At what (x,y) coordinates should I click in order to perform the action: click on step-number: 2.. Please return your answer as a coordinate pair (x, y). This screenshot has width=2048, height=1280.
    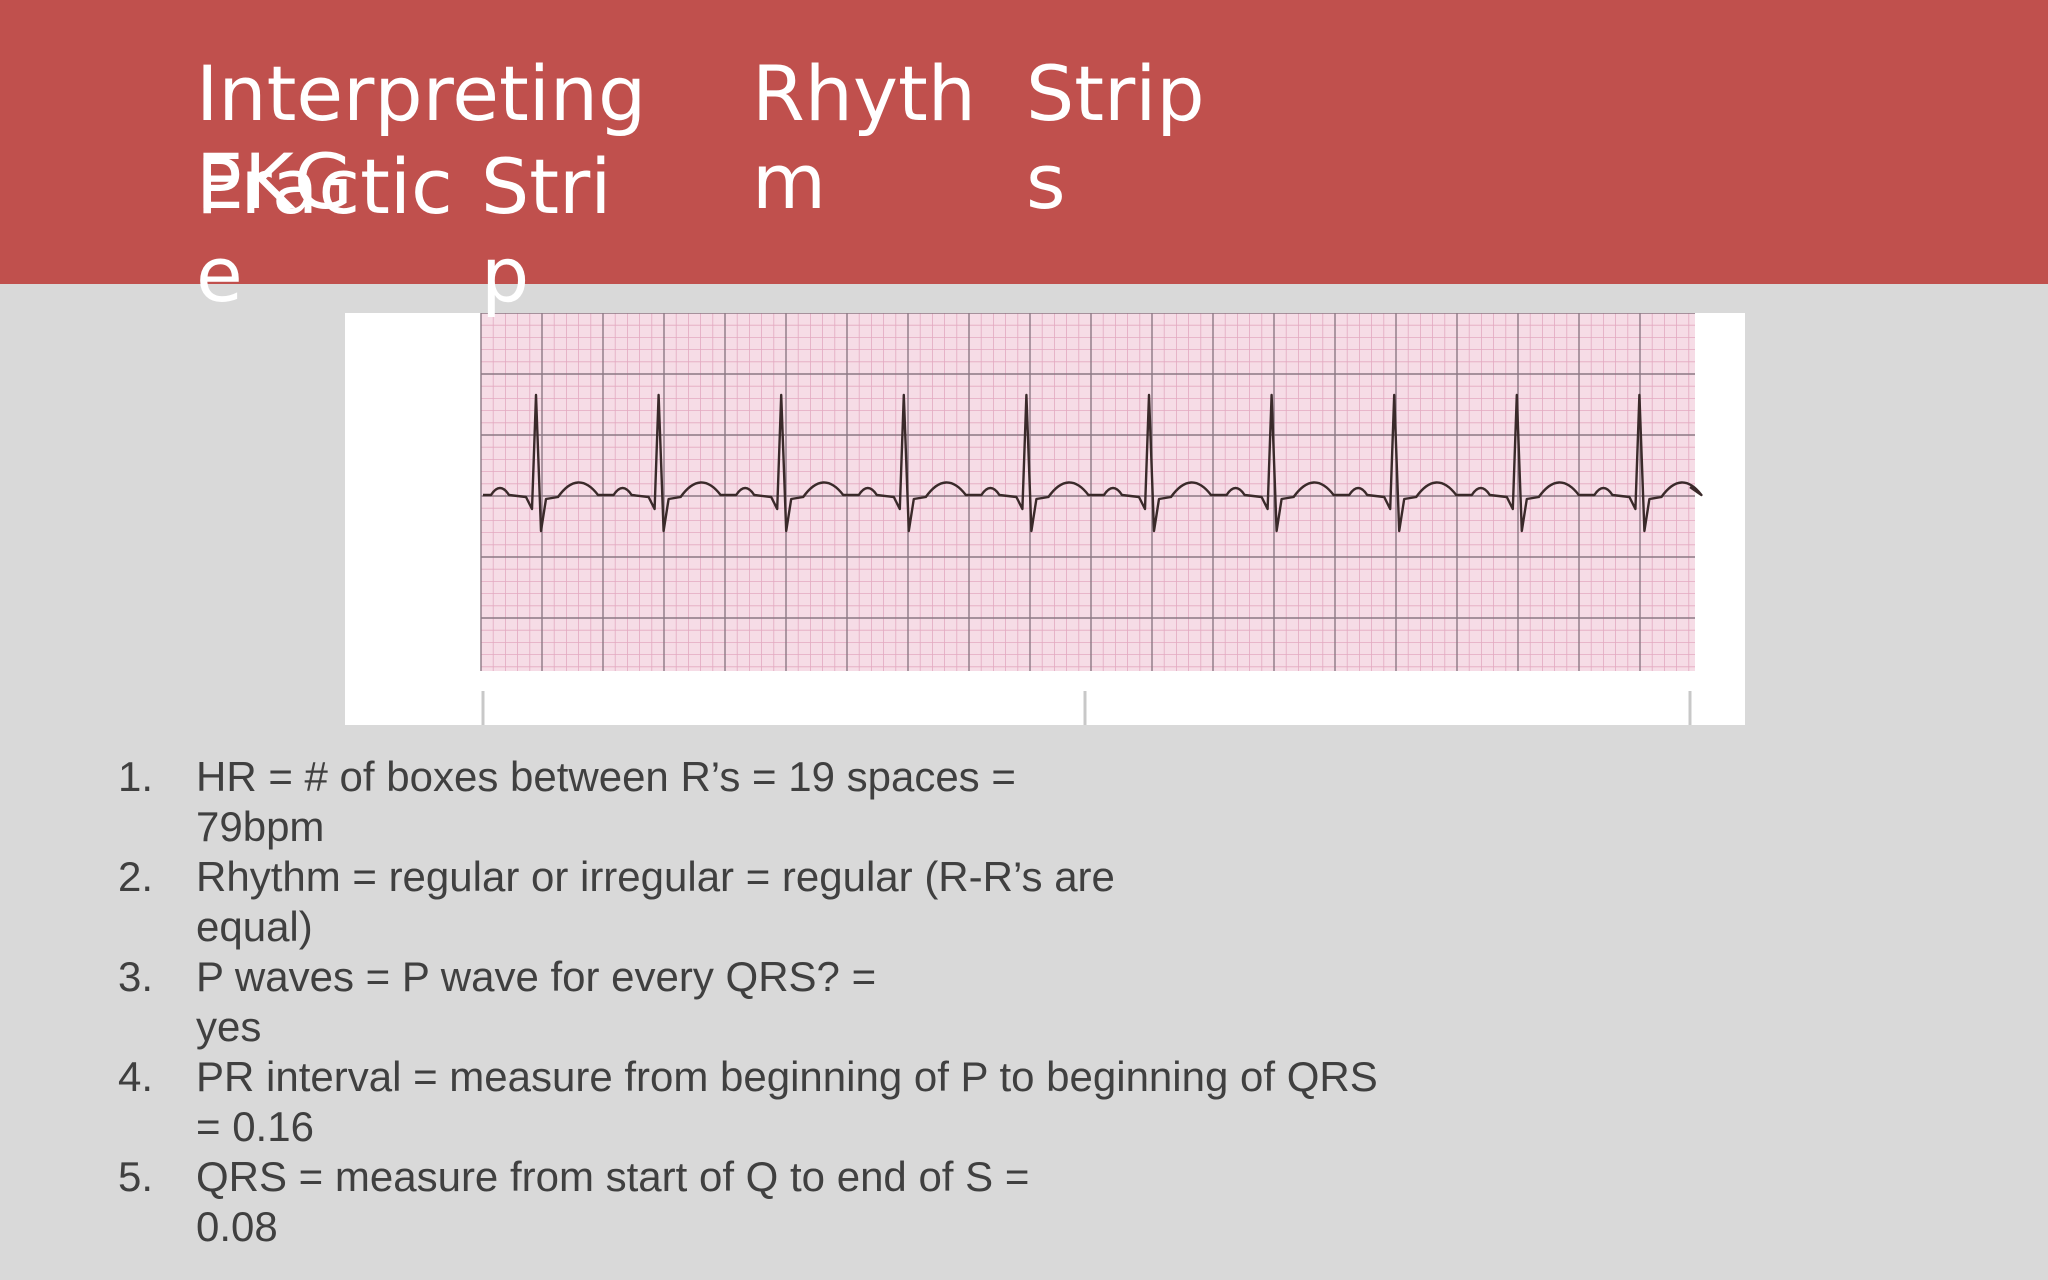
    Looking at the image, I should click on (136, 876).